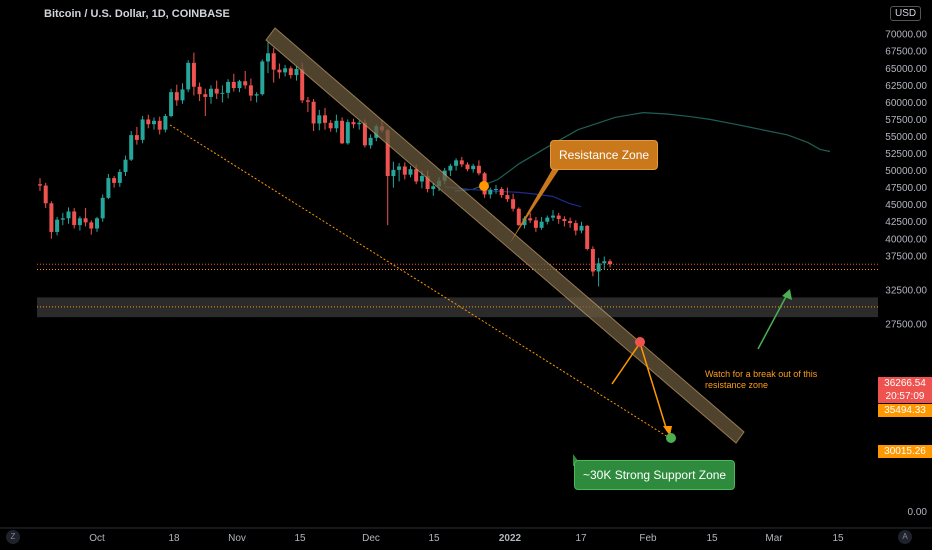 This screenshot has width=932, height=550. Describe the element at coordinates (906, 52) in the screenshot. I see `y-tick-label: 67500.00` at that location.